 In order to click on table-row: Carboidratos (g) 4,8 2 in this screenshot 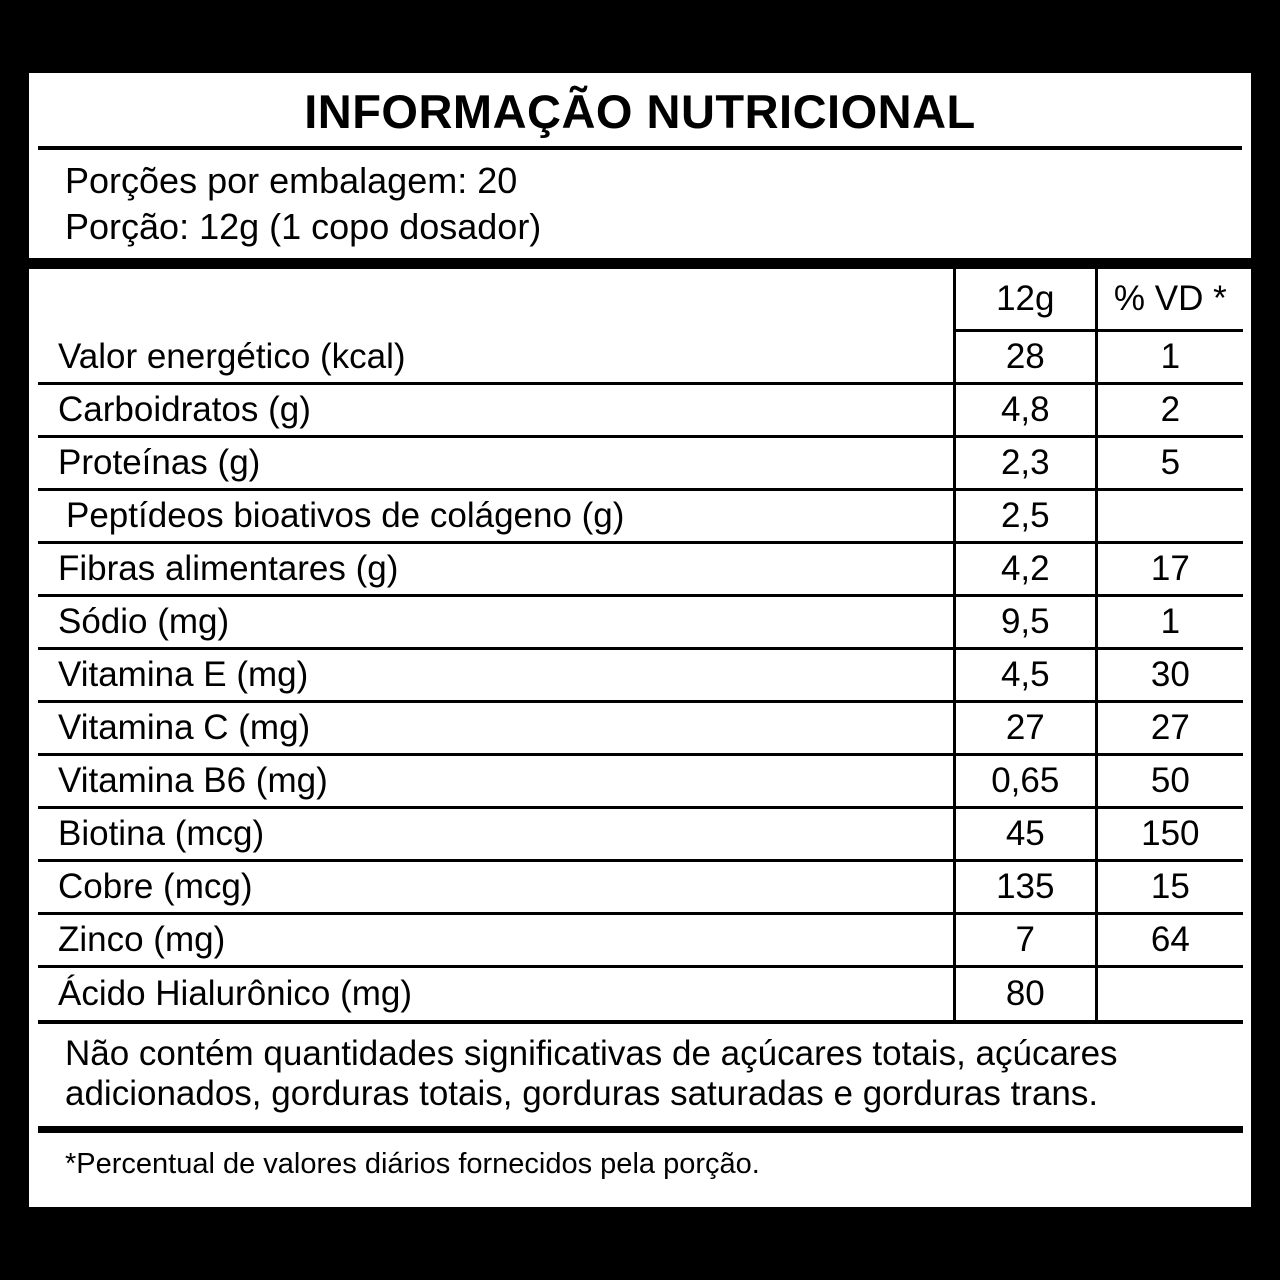, I will do `click(640, 411)`.